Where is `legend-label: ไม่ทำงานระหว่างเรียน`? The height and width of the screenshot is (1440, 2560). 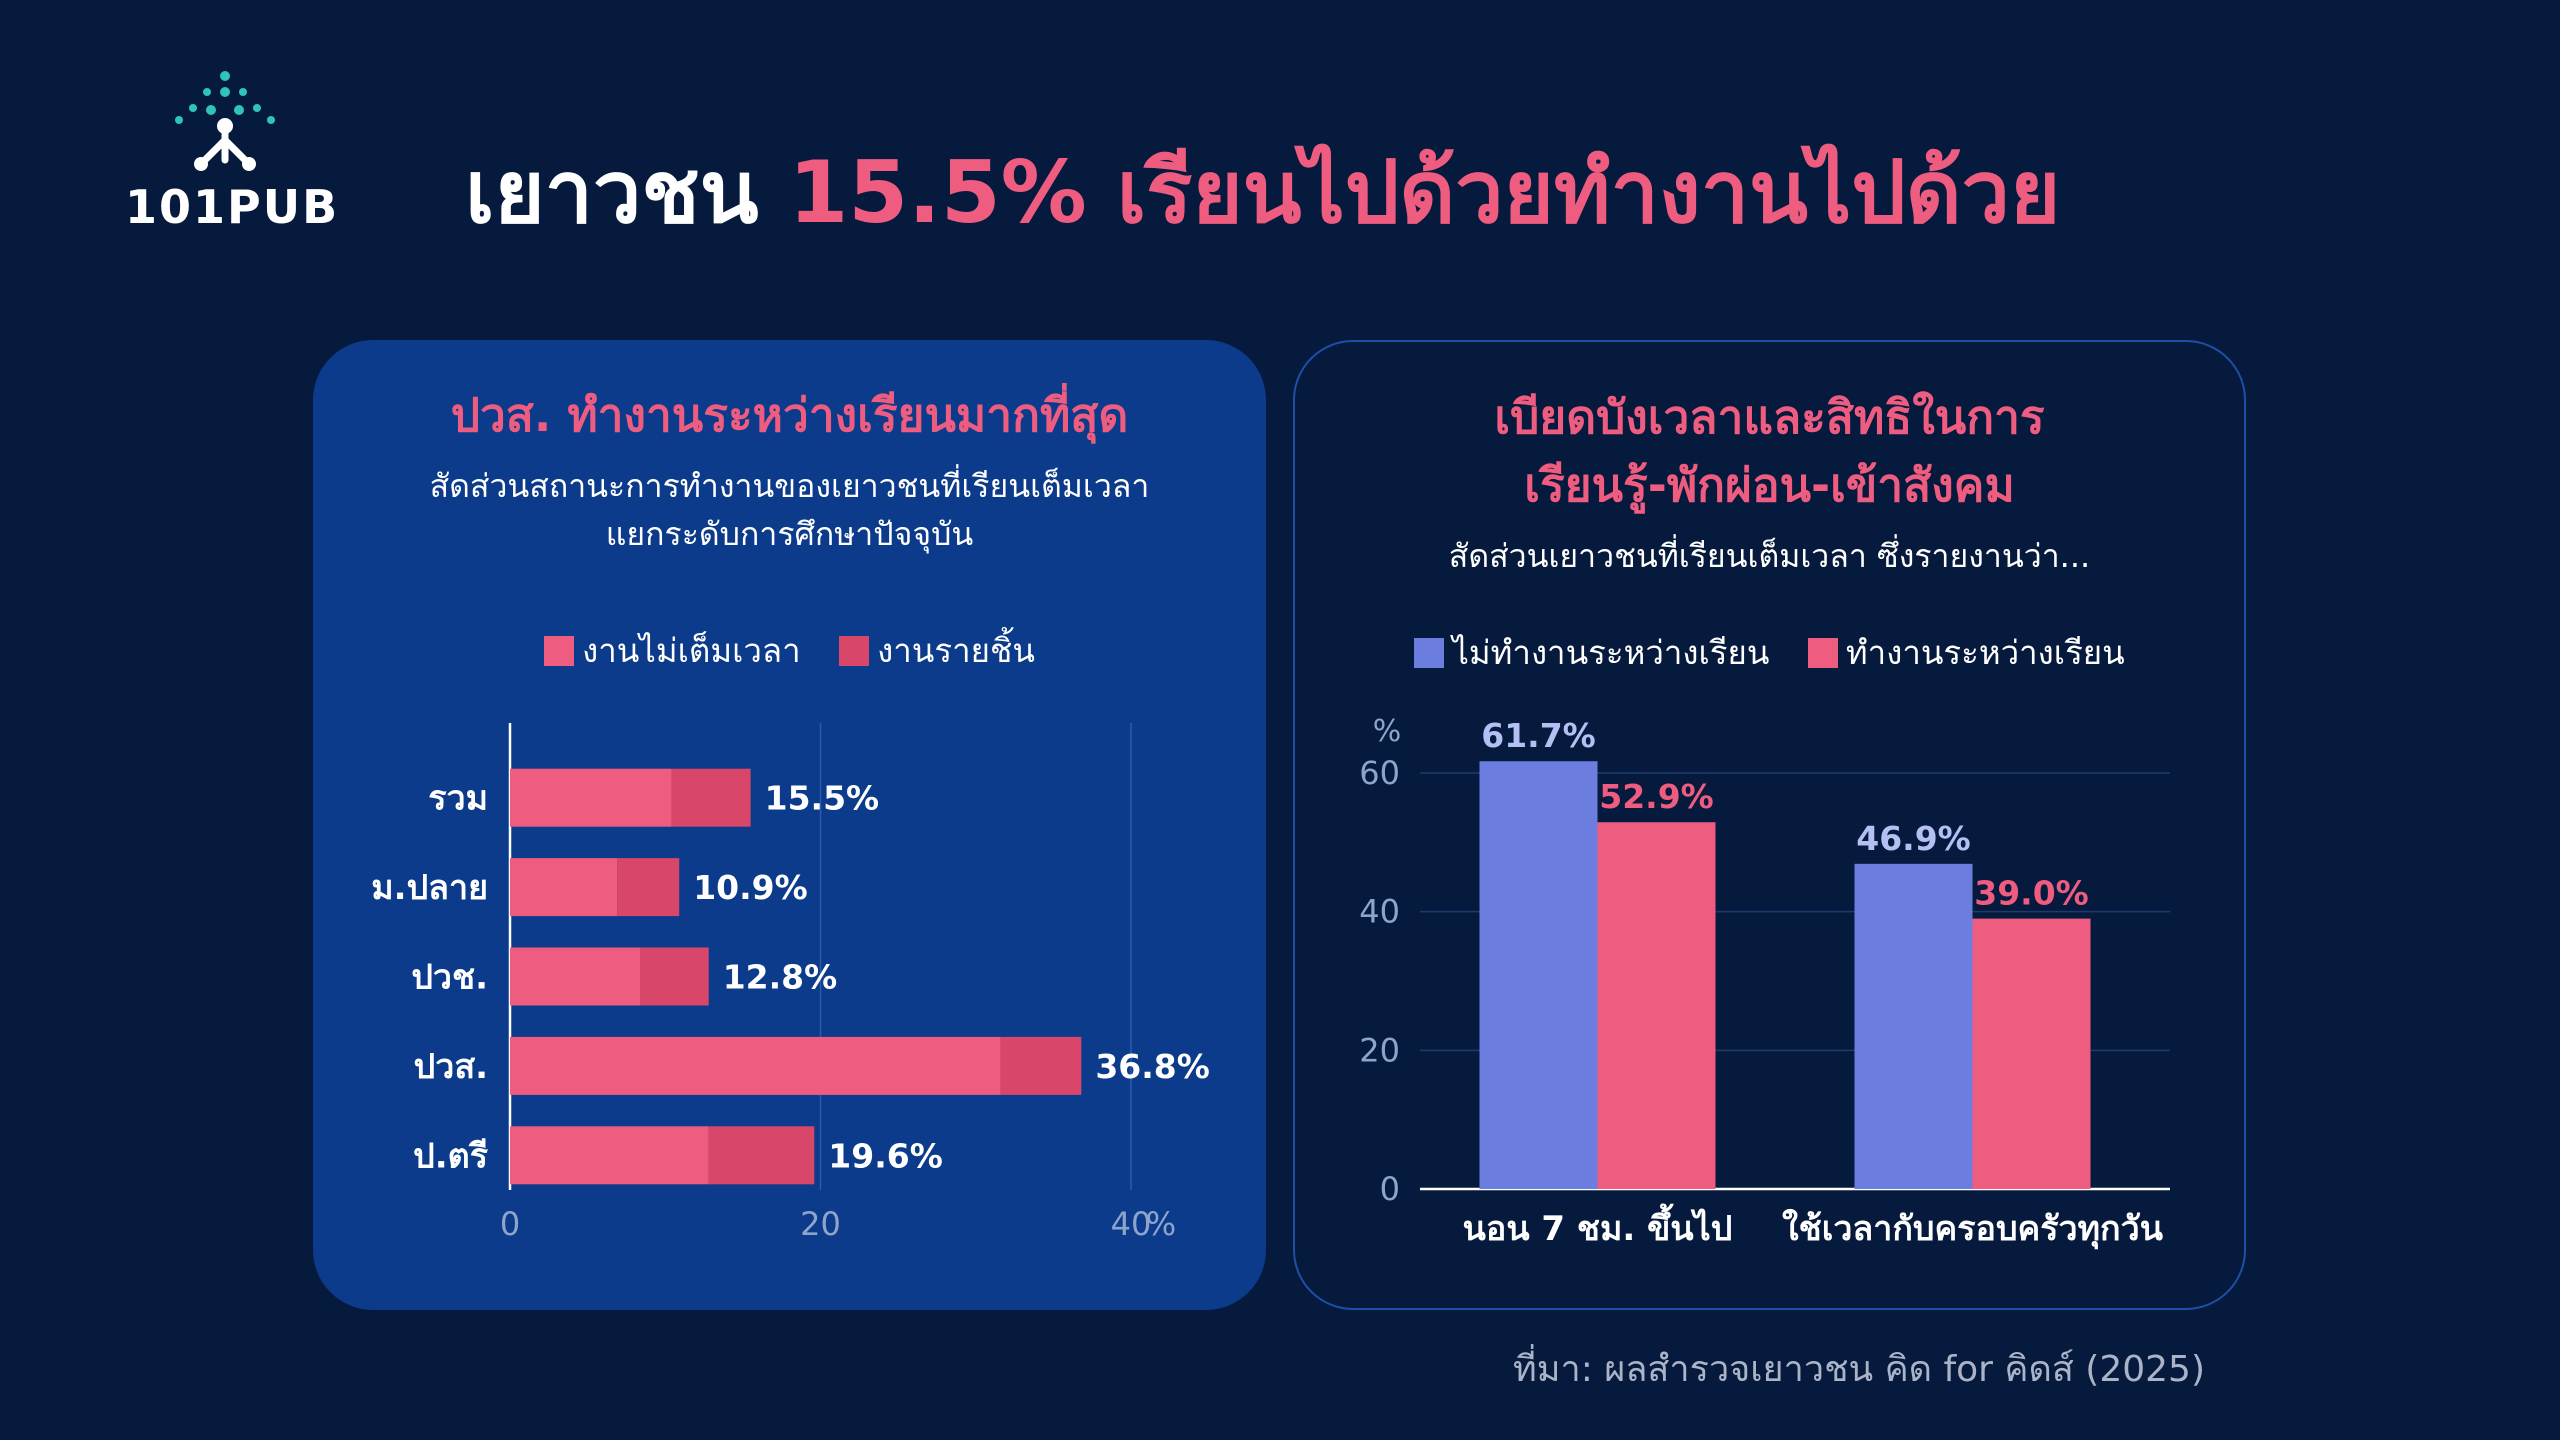
legend-label: ไม่ทำงานระหว่างเรียน is located at coordinates (1611, 652).